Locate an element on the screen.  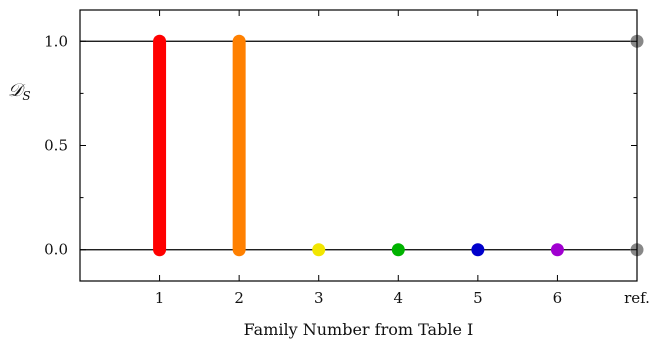
y-tick-label: 0.5 is located at coordinates (56, 146).